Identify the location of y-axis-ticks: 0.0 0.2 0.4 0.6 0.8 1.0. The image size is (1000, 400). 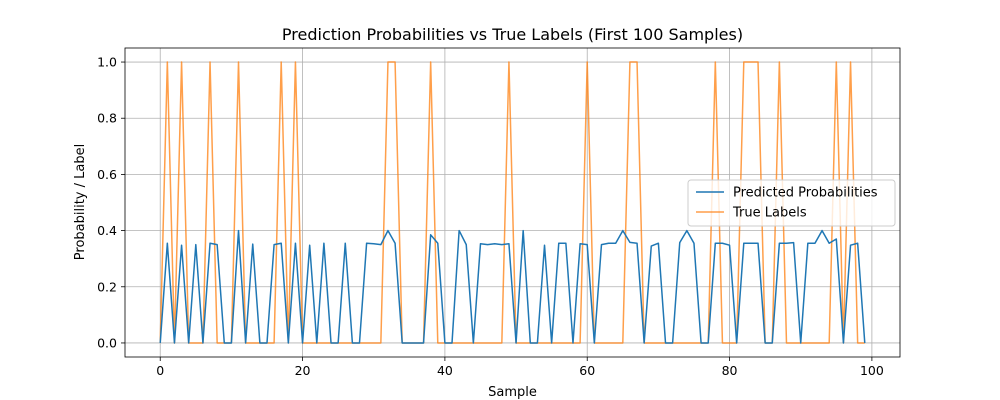
(111, 202).